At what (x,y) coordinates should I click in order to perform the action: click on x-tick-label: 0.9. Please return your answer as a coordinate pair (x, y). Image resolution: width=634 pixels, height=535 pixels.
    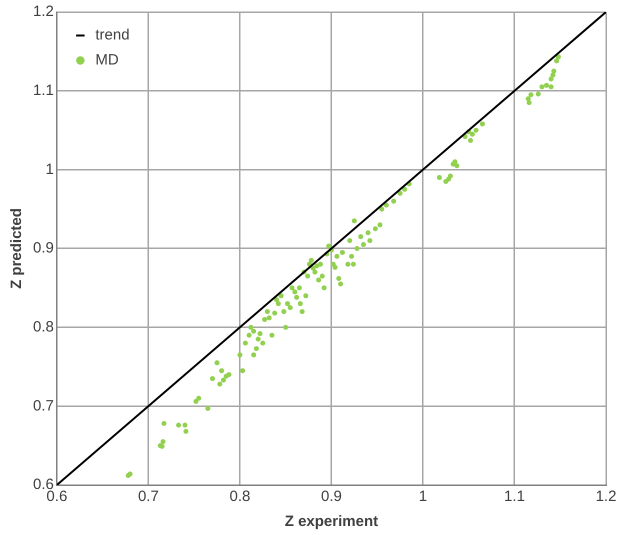
    Looking at the image, I should click on (331, 497).